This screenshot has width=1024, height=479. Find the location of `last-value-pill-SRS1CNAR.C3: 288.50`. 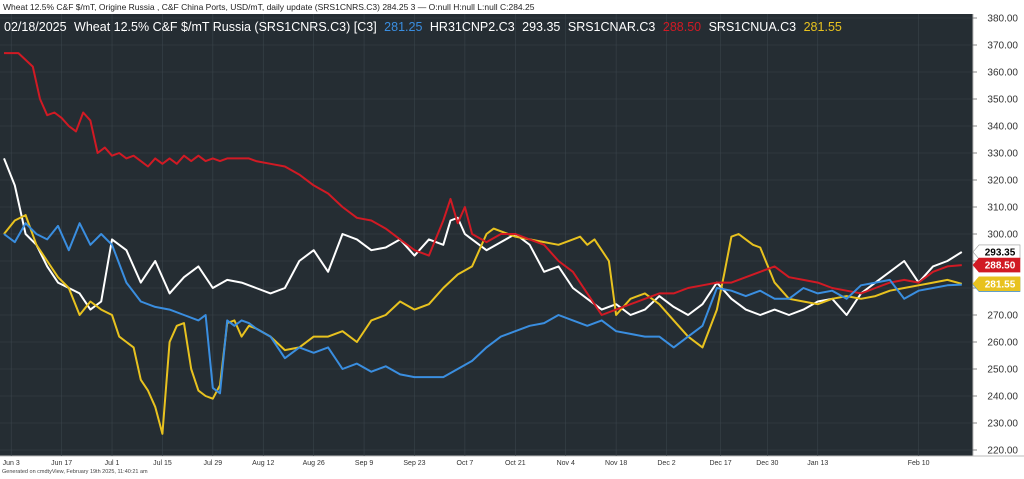

last-value-pill-SRS1CNAR.C3: 288.50 is located at coordinates (996, 265).